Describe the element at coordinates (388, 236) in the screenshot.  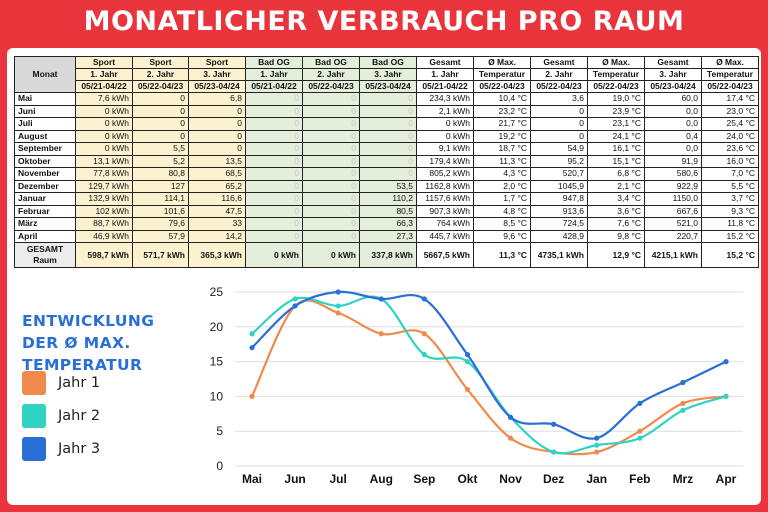
I see `table-cell: 27,3` at that location.